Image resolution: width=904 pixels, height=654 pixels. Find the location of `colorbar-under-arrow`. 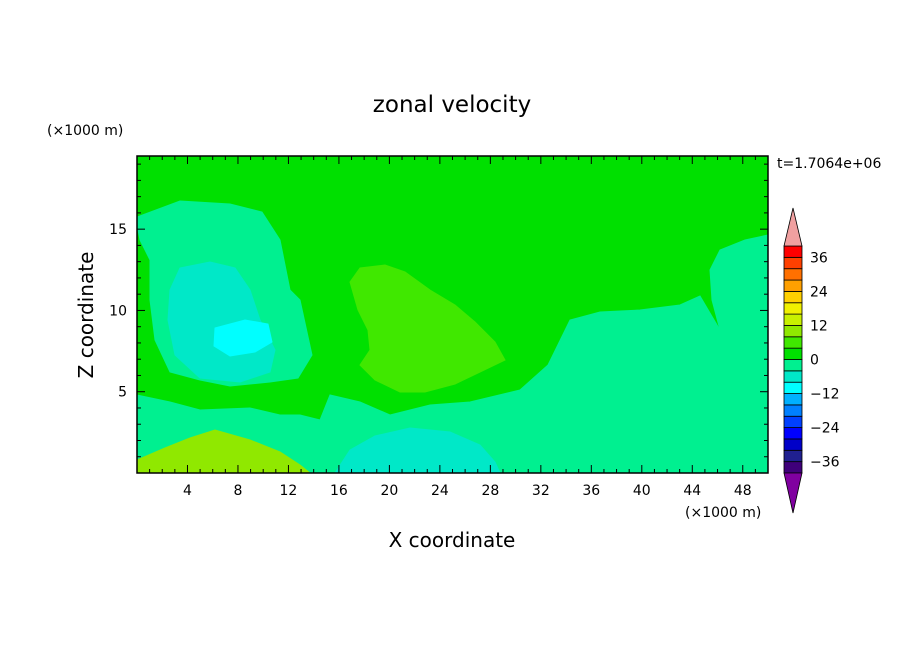

colorbar-under-arrow is located at coordinates (793, 493).